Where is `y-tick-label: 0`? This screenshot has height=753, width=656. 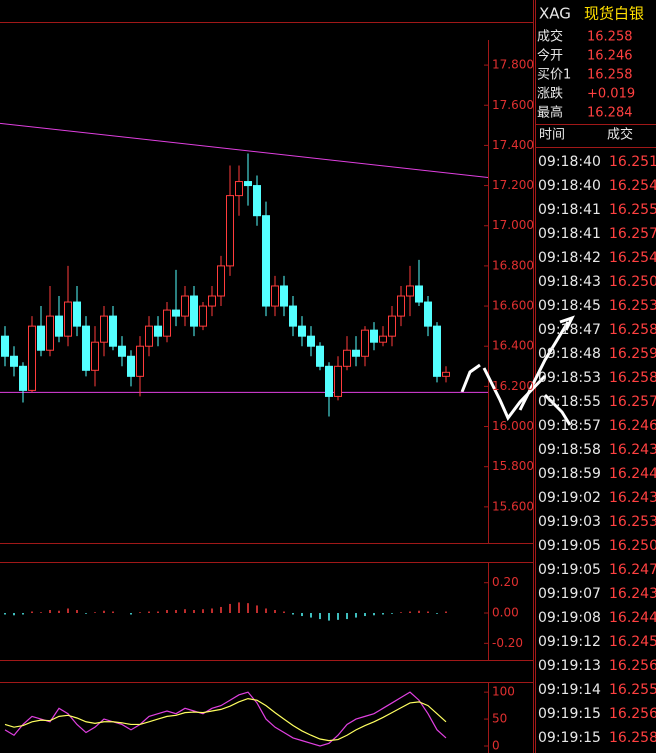
y-tick-label: 0 is located at coordinates (496, 746).